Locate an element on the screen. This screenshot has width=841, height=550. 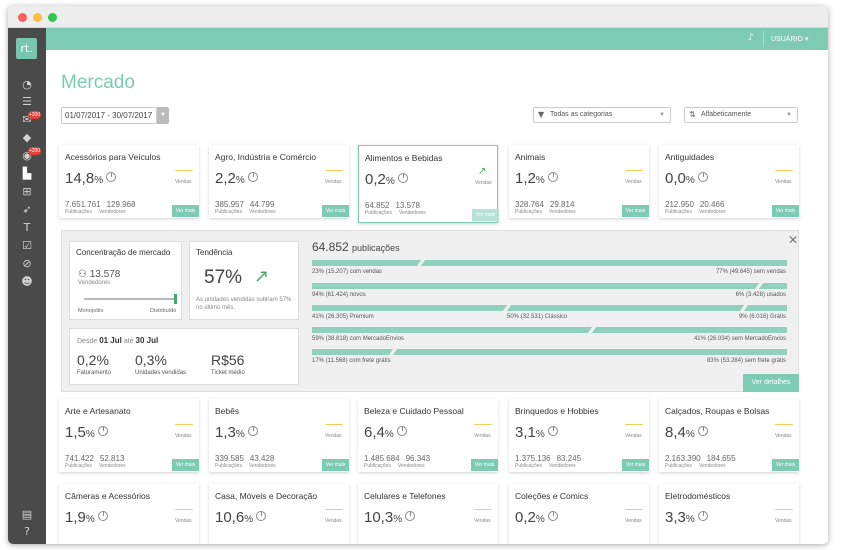
category-name: Antiguidades is located at coordinates (690, 157).